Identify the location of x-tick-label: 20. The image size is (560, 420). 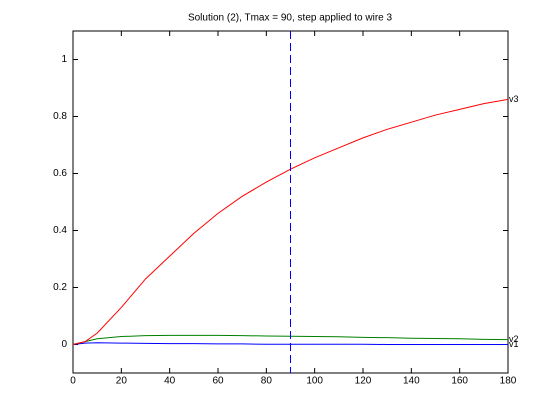
(122, 381).